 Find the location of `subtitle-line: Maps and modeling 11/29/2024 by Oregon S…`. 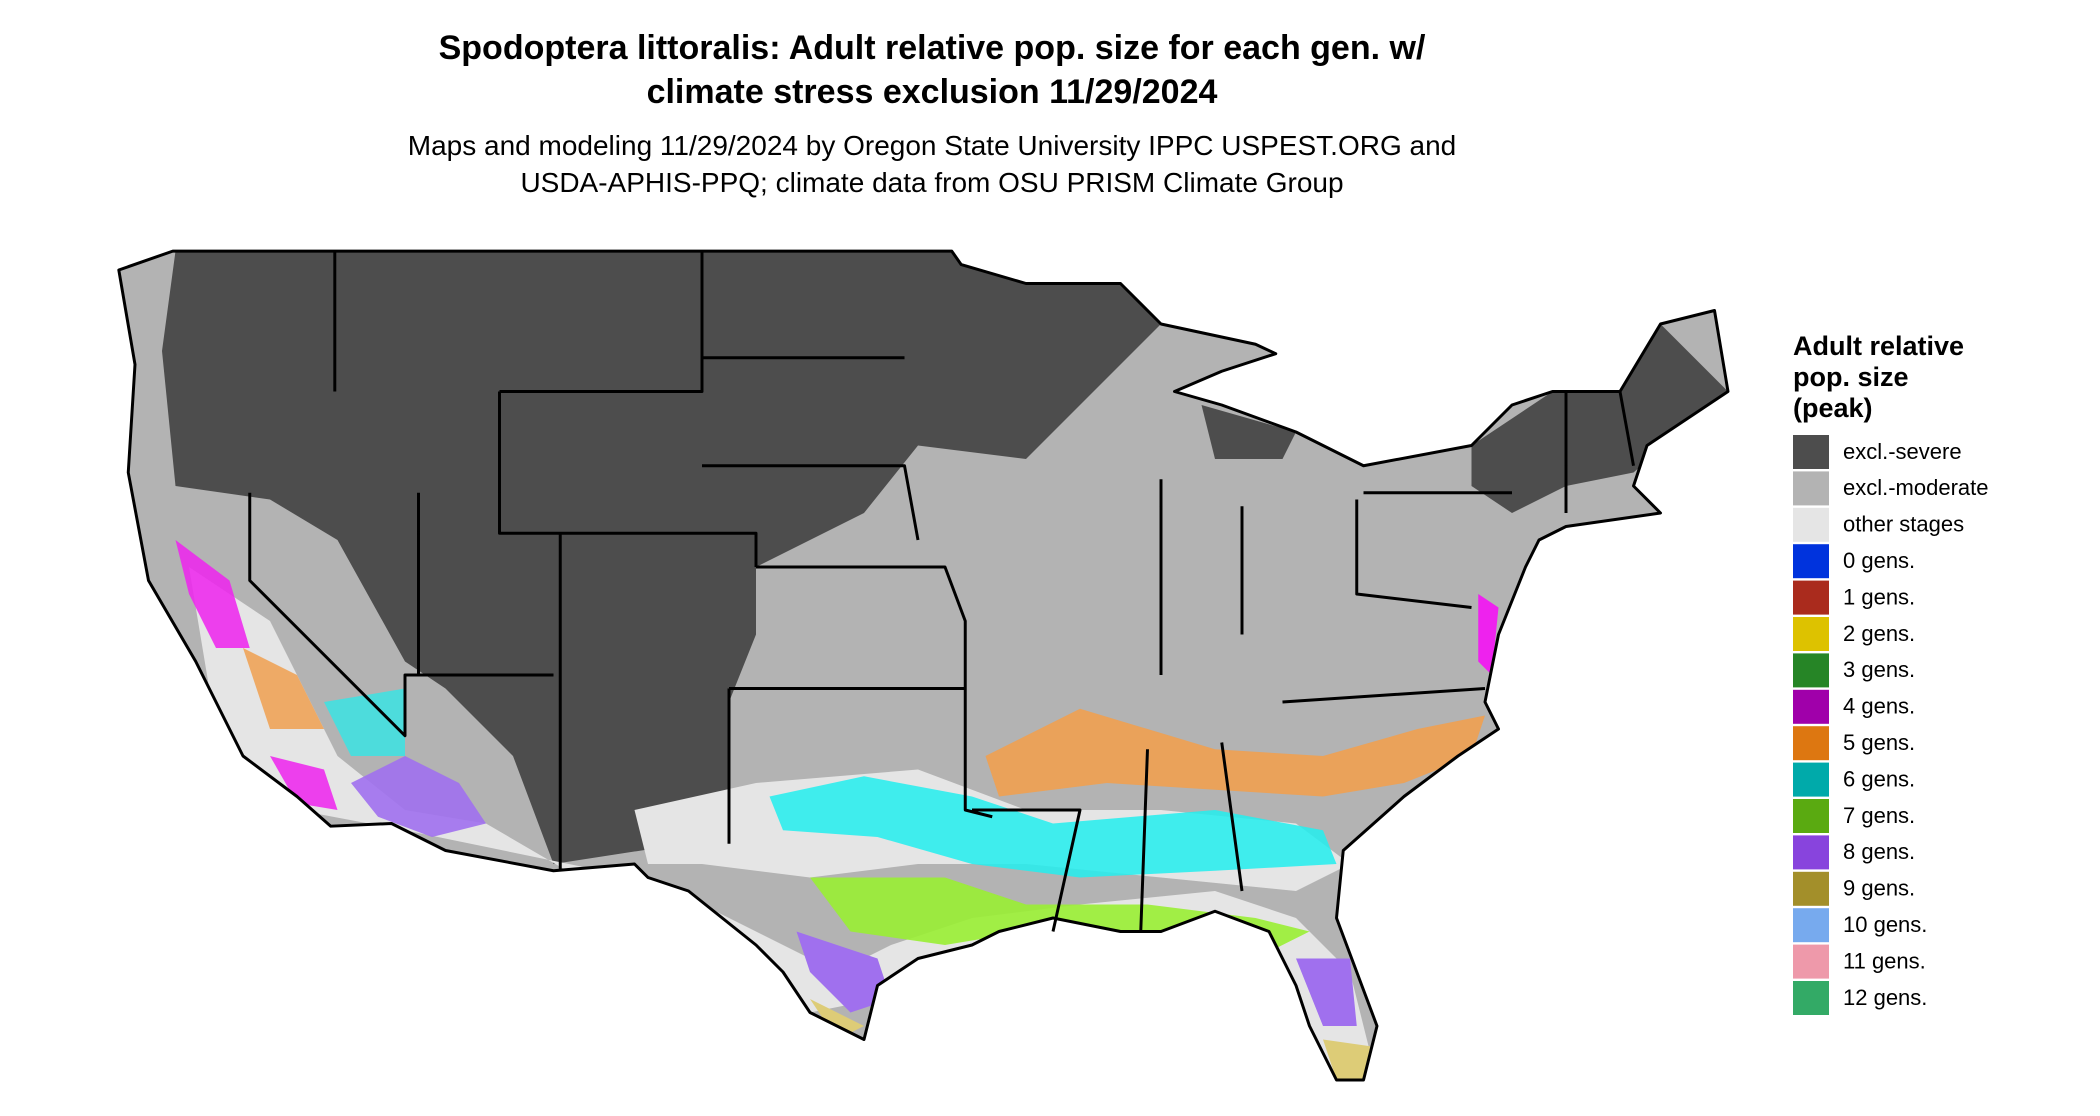

subtitle-line: Maps and modeling 11/29/2024 by Oregon S… is located at coordinates (932, 145).